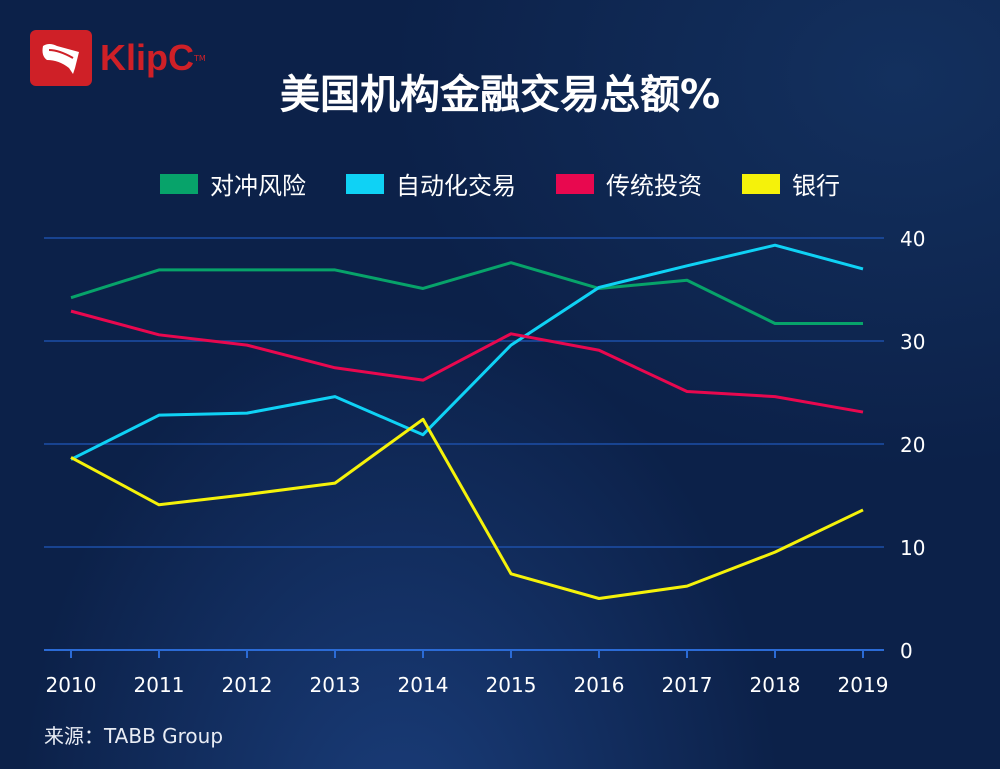  What do you see at coordinates (247, 685) in the screenshot?
I see `x-tick-label: 2012` at bounding box center [247, 685].